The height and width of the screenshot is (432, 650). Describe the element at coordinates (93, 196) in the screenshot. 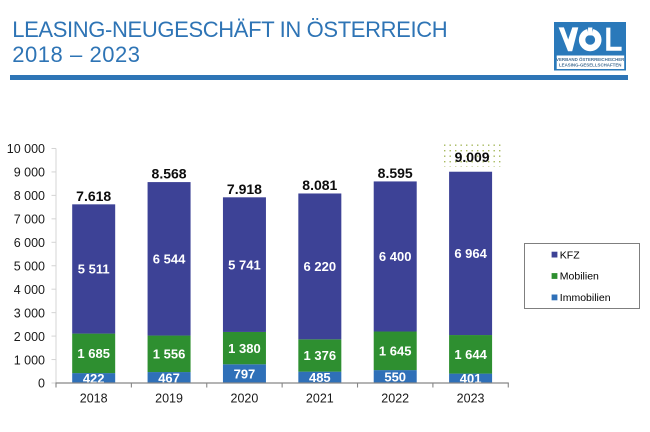

I see `svg-text: 7.618` at that location.